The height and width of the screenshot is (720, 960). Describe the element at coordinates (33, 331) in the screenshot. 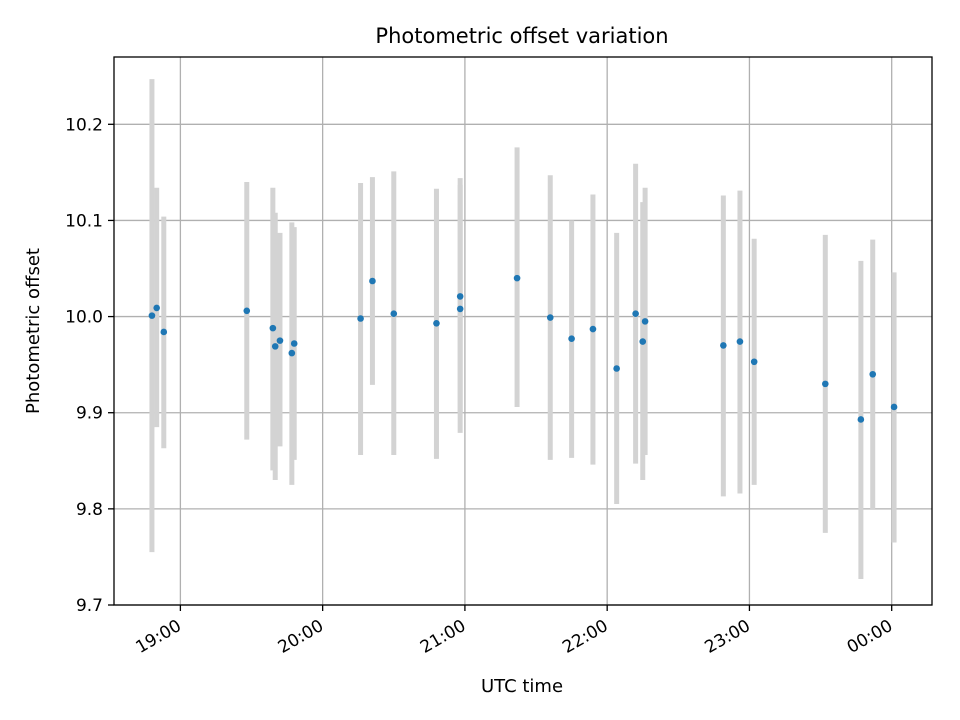

I see `y-axis-title: Photometric offset` at that location.